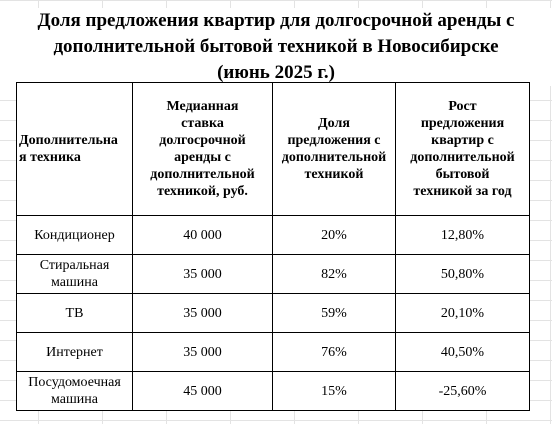 This screenshot has height=424, width=552. What do you see at coordinates (276, 72) in the screenshot?
I see `title-line-3: (июнь 2025 г.)` at bounding box center [276, 72].